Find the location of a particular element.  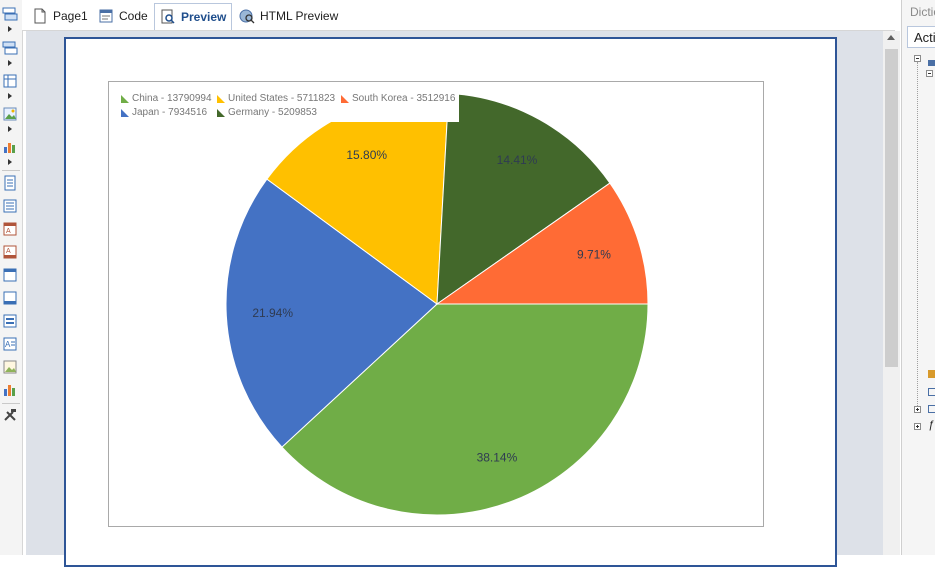

scroll-up-arrow-icon is located at coordinates (891, 37).